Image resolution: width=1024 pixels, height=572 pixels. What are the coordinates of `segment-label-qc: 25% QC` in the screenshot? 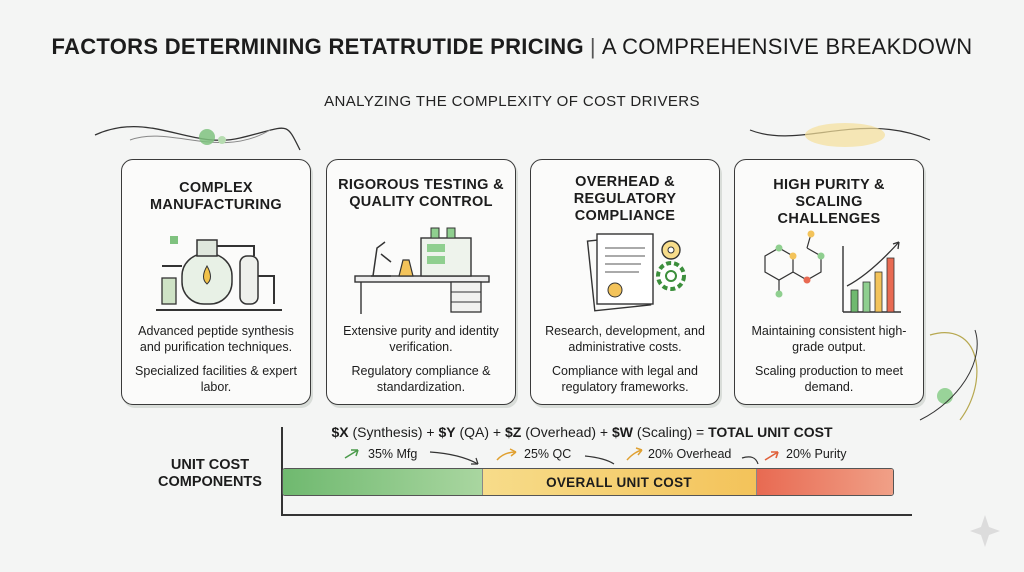 It's located at (548, 454).